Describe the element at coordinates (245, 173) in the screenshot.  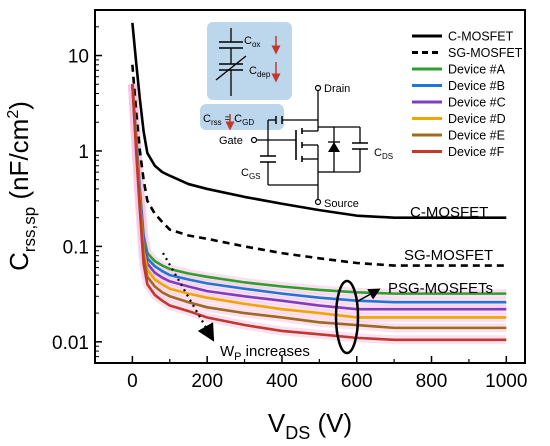
I see `inset-cgs-main: C` at that location.